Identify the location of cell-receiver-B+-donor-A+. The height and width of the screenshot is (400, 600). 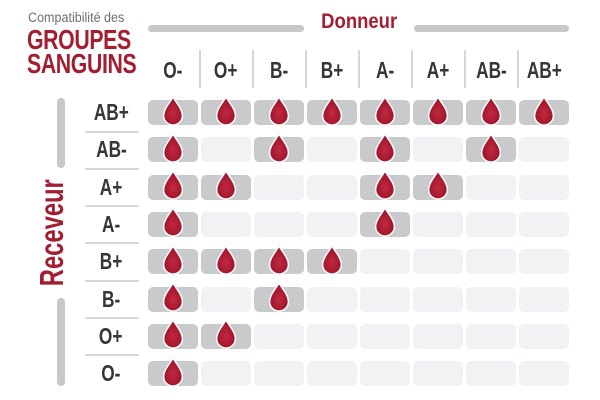
(438, 262).